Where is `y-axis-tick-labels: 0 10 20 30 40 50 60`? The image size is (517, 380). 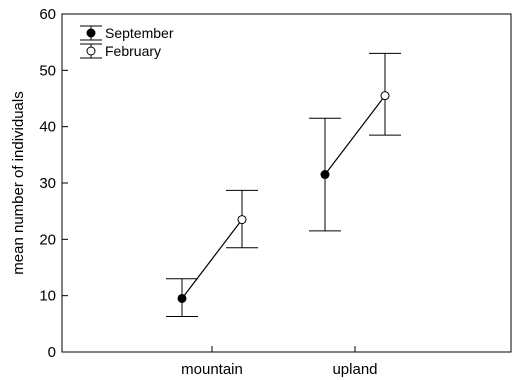
y-axis-tick-labels: 0 10 20 30 40 50 60 is located at coordinates (47, 183).